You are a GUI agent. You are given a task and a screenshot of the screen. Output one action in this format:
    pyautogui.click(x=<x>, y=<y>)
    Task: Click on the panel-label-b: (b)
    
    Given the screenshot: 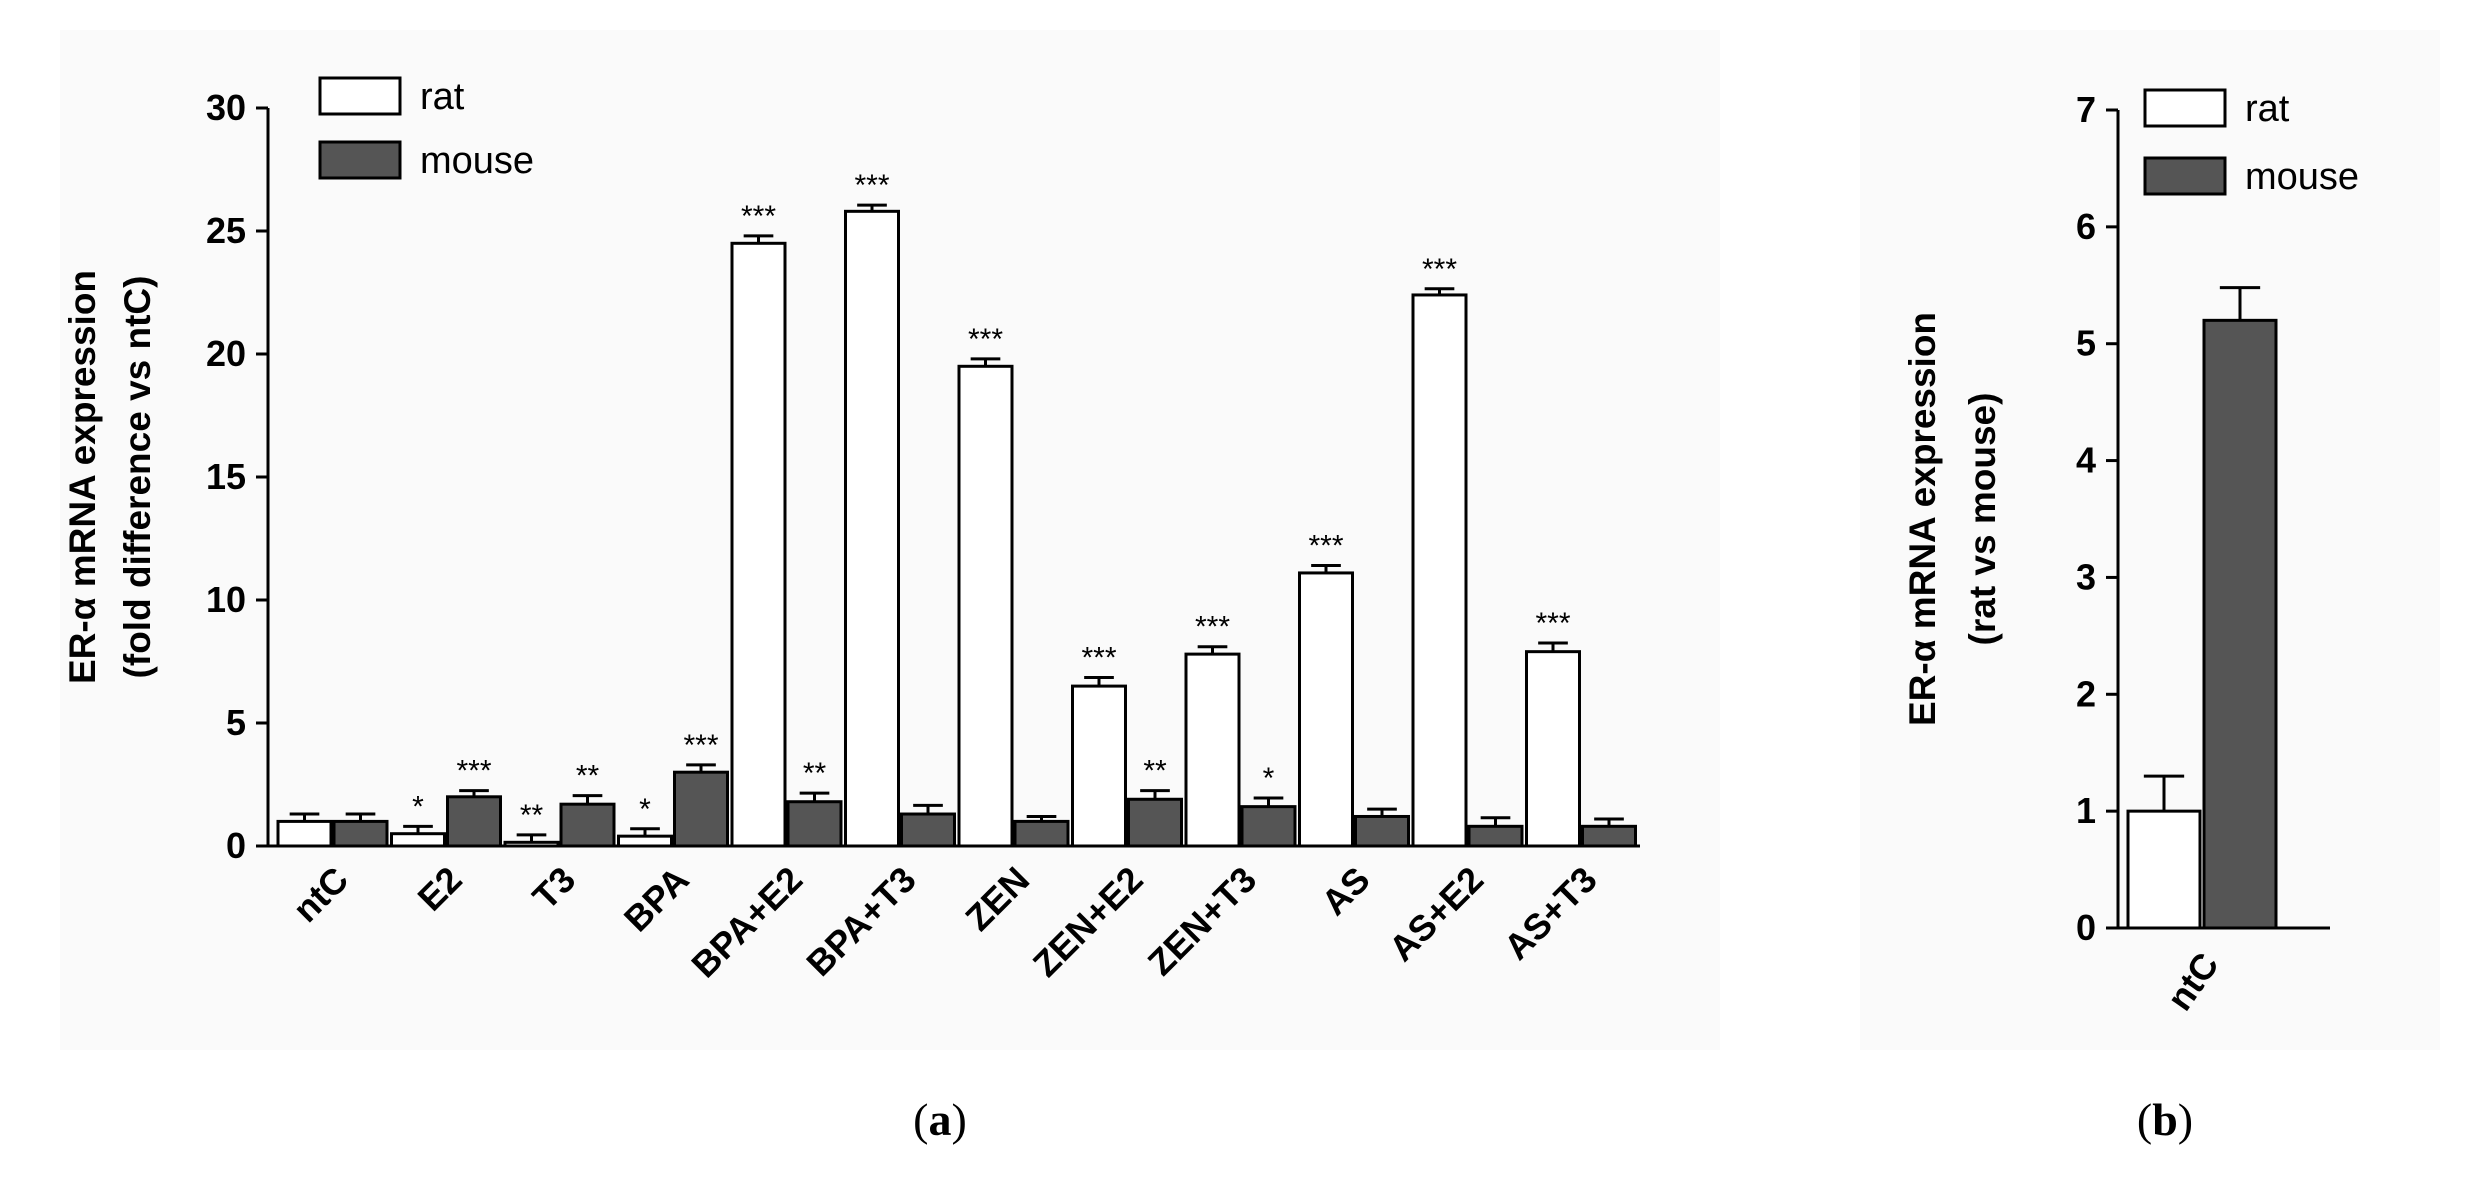 What is the action you would take?
    pyautogui.click(x=2165, y=1119)
    